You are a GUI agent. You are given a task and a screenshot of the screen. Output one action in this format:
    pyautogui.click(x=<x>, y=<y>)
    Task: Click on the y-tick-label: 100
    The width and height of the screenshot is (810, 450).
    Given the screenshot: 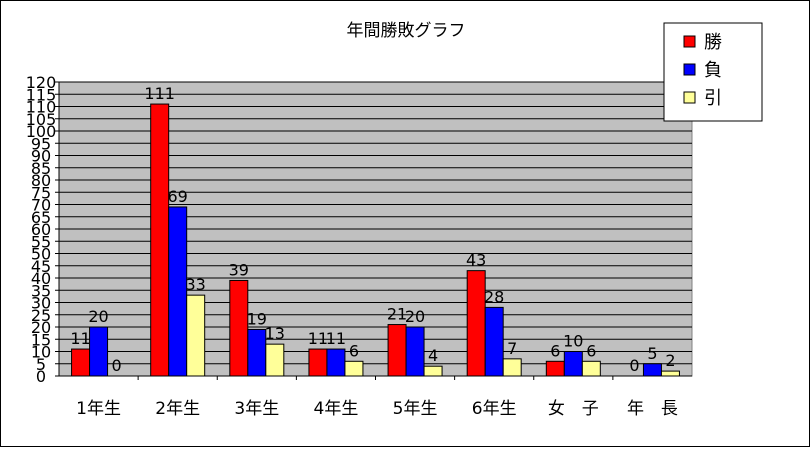 What is the action you would take?
    pyautogui.click(x=41, y=131)
    